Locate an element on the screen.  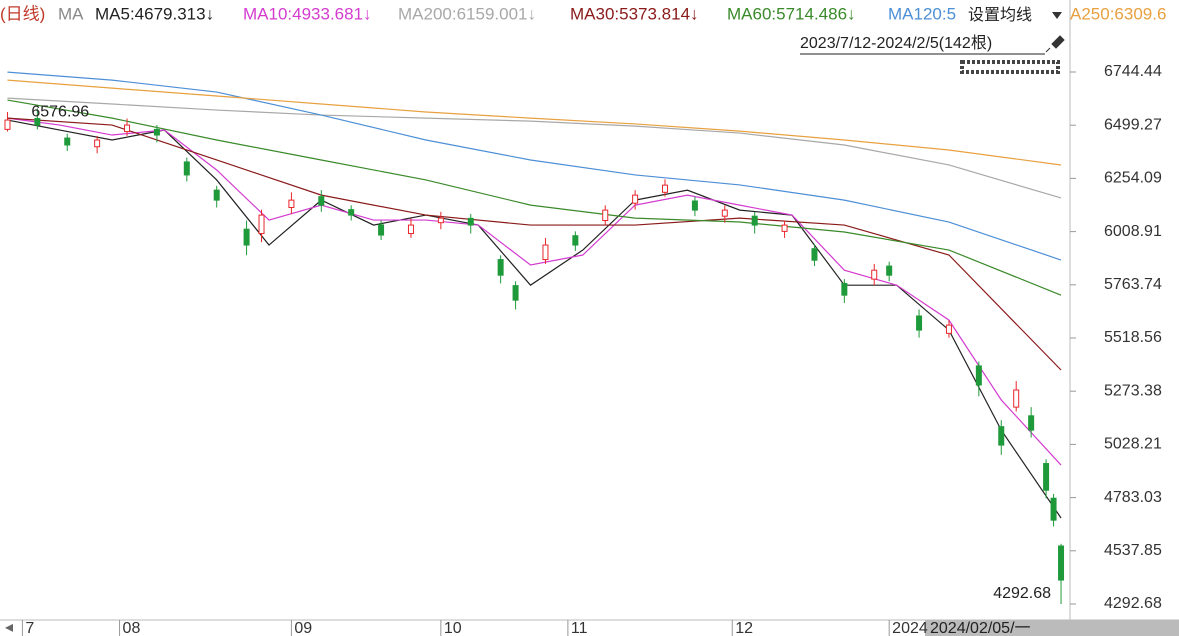
legend-entry: MA200:6159.001↓ is located at coordinates (467, 13).